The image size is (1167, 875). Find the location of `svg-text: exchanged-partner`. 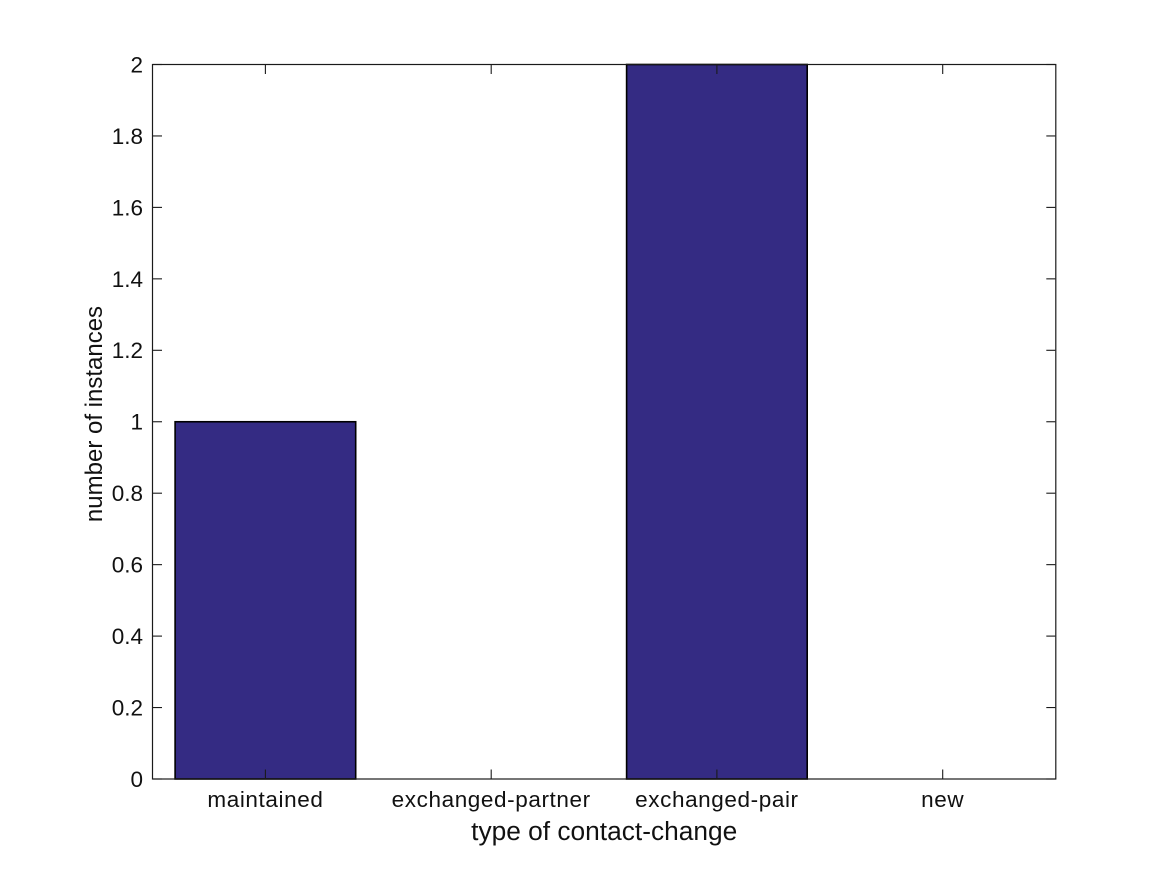

svg-text: exchanged-partner is located at coordinates (491, 799).